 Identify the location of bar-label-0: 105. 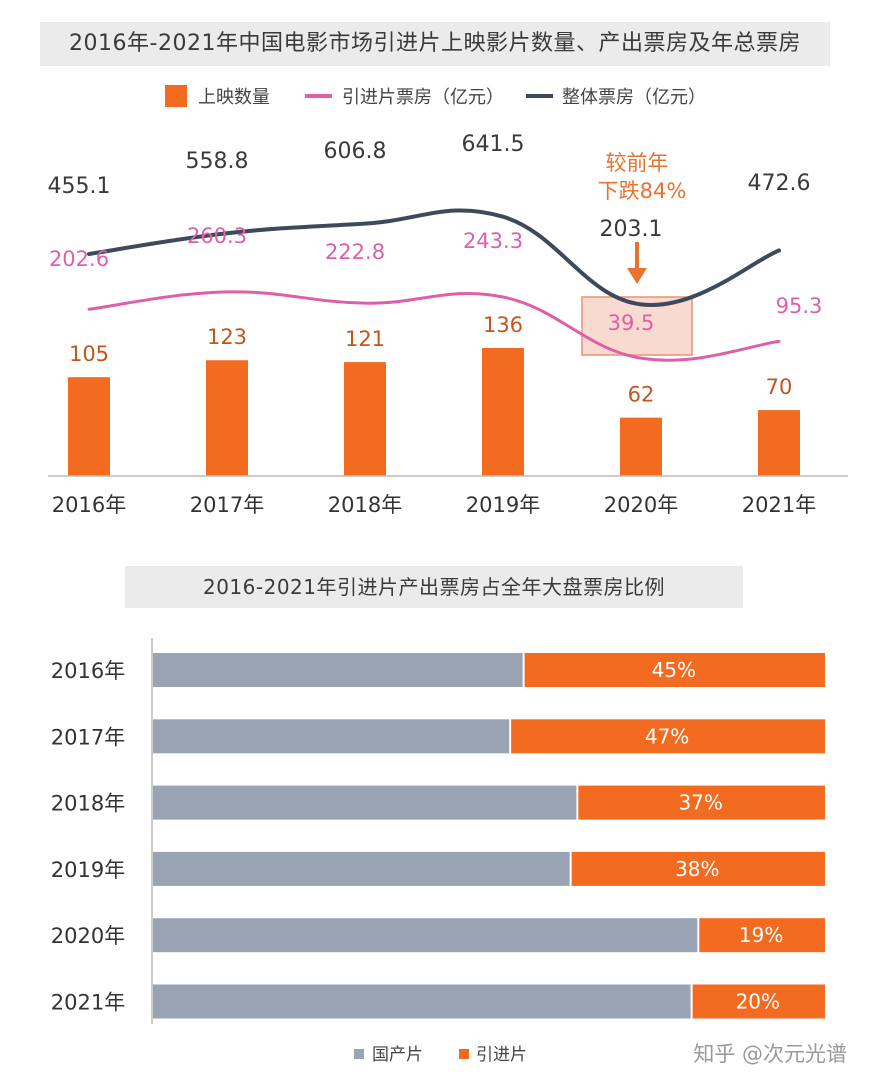
(89, 354).